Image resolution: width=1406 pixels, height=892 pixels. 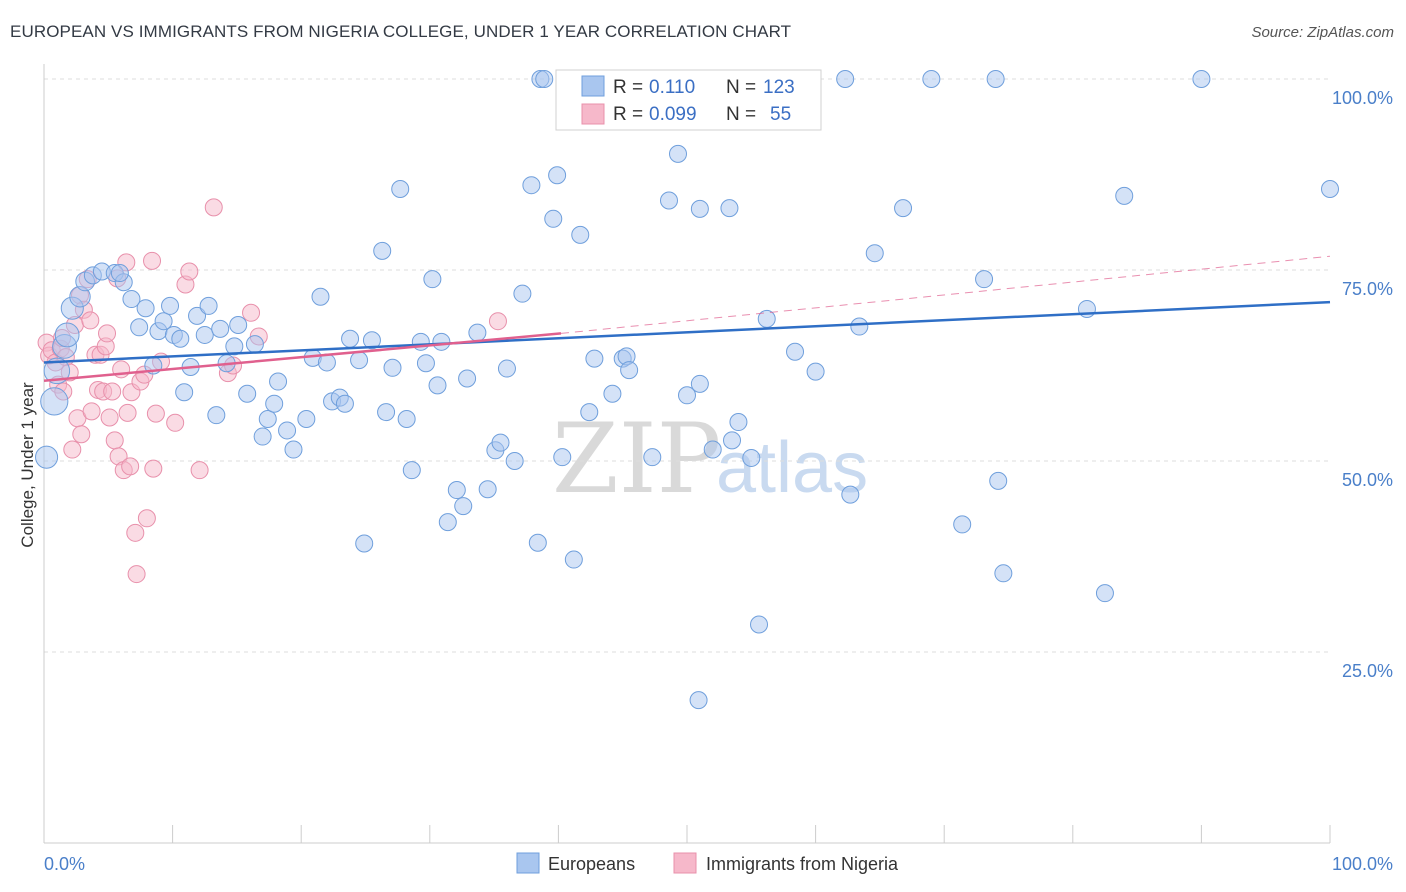 What do you see at coordinates (1367, 480) in the screenshot?
I see `y-tick-label-1: 50.0%` at bounding box center [1367, 480].